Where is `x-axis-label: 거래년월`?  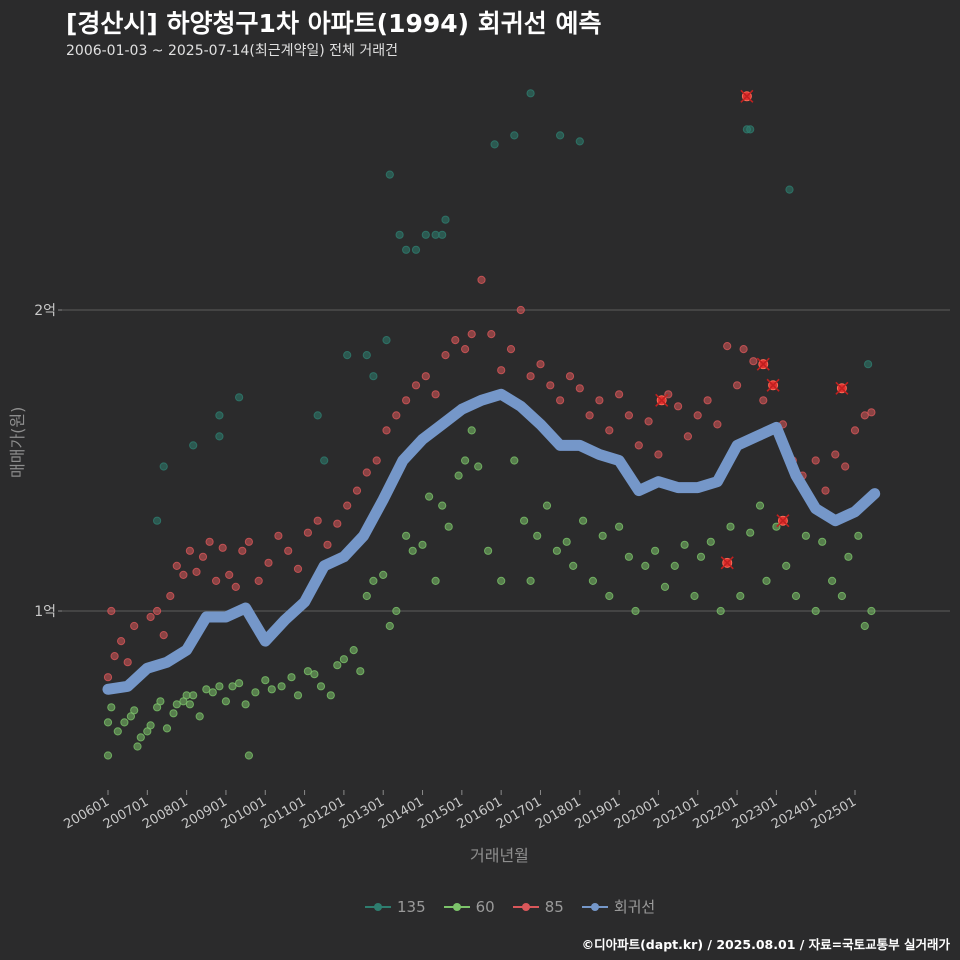 x-axis-label: 거래년월 is located at coordinates (499, 855).